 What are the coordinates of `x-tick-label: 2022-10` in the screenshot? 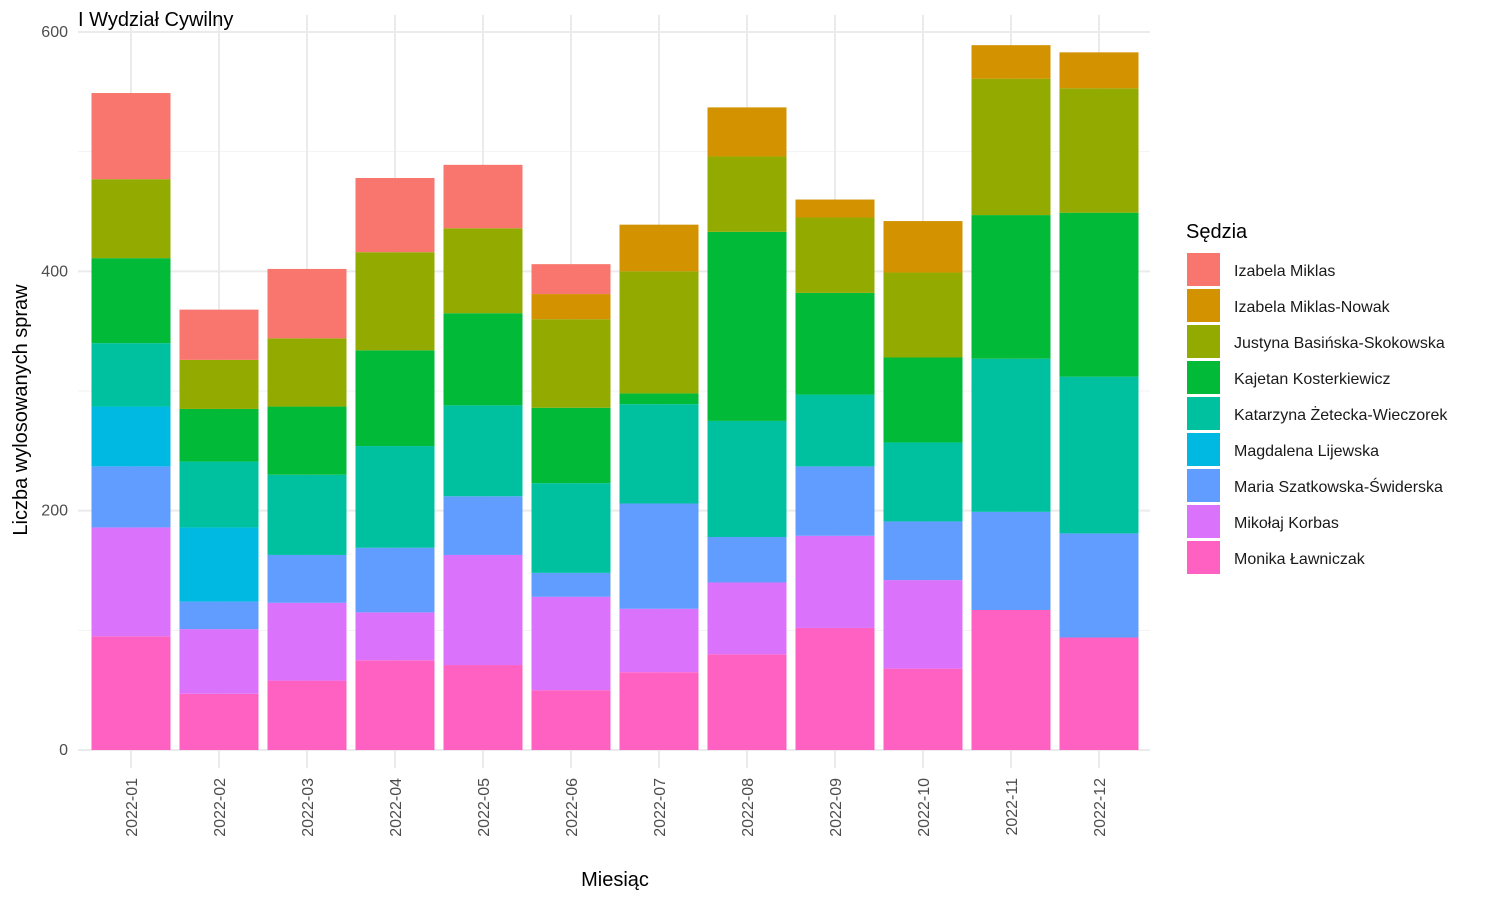 It's located at (924, 807).